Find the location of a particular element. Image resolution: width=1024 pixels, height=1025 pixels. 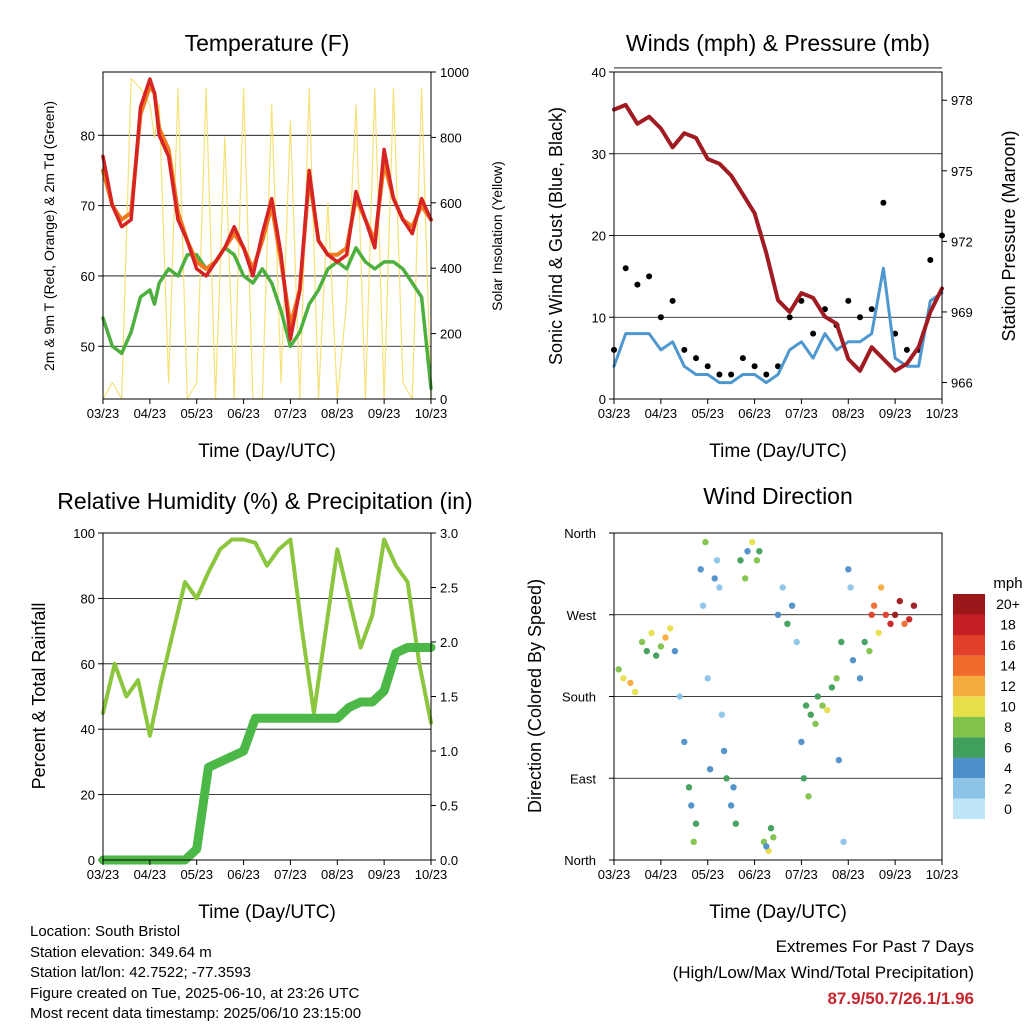

temp-xtick-label: 07/23 is located at coordinates (290, 413).